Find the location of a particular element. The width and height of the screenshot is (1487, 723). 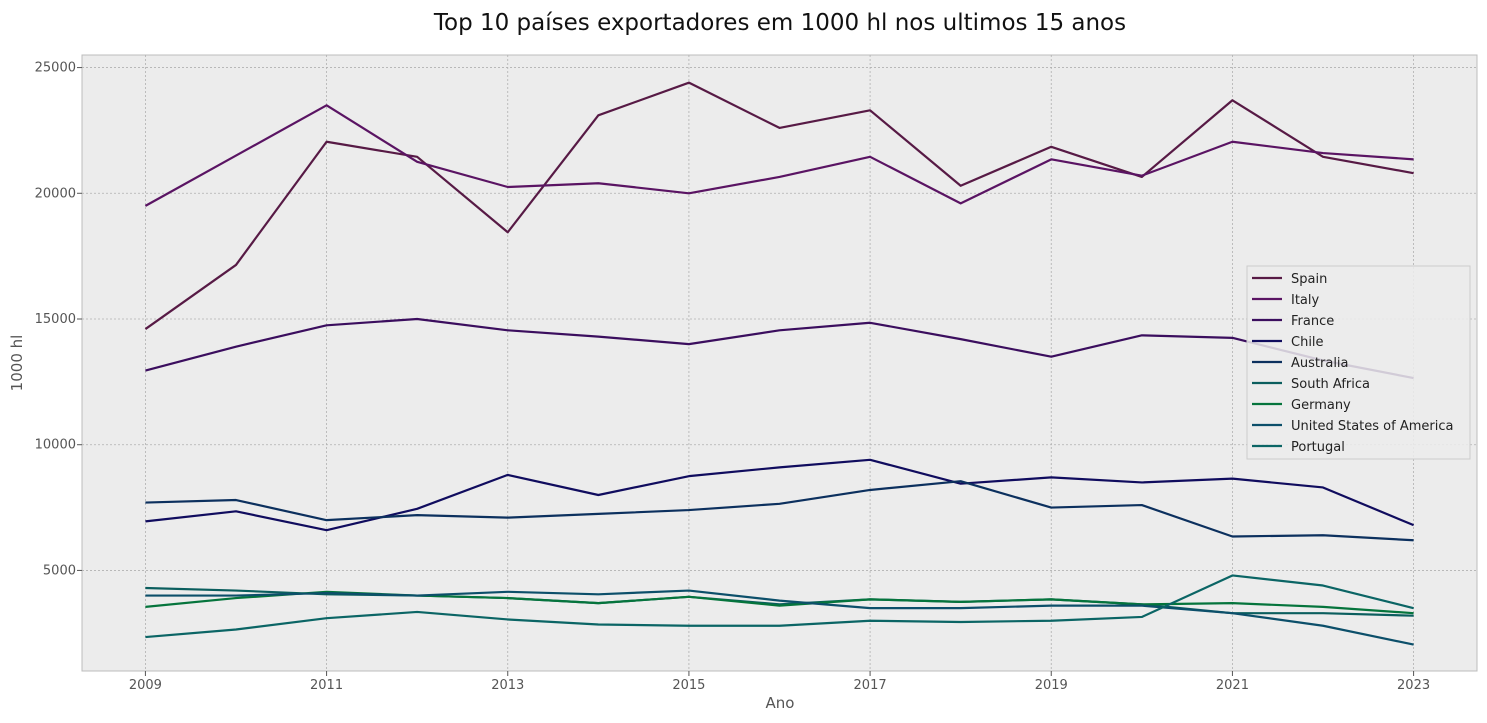

y-tick-label: 20000 is located at coordinates (55, 193).